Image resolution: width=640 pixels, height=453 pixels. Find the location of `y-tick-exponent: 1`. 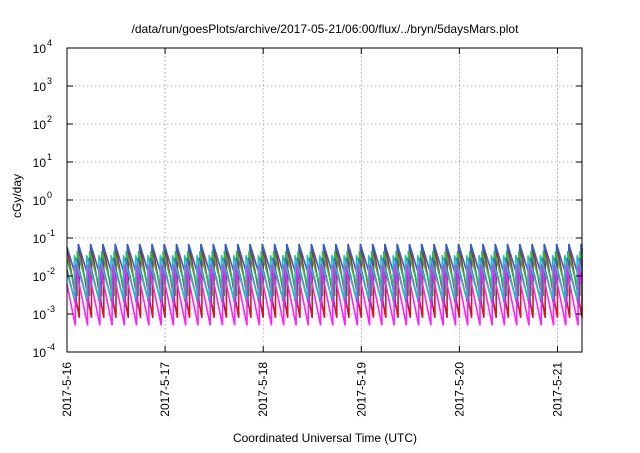

y-tick-exponent: 1 is located at coordinates (49, 157).